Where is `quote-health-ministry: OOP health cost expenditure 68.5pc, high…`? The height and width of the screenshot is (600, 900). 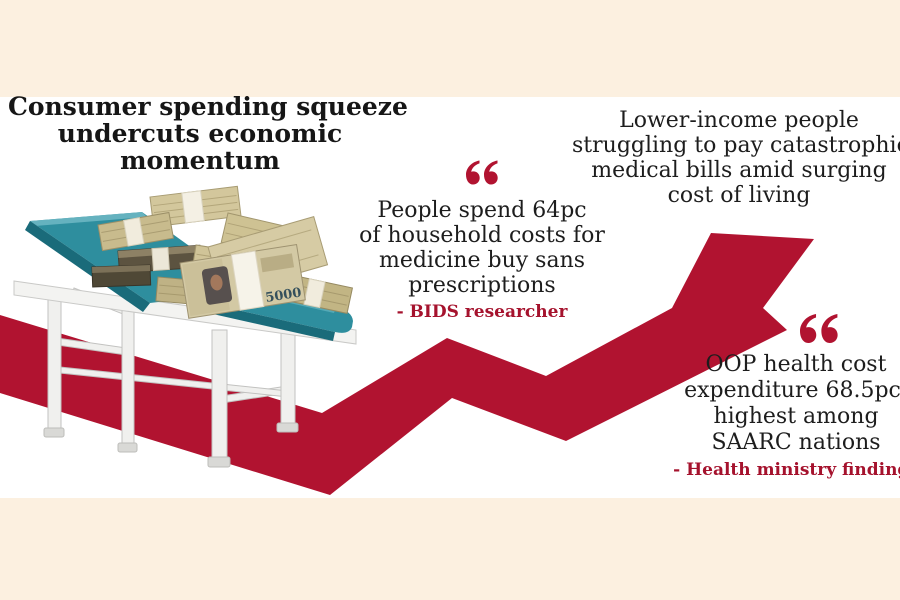 quote-health-ministry: OOP health cost expenditure 68.5pc, high… is located at coordinates (774, 397).